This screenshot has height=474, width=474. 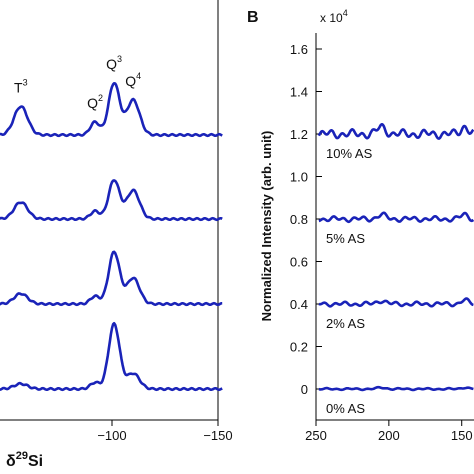 I want to click on panel-b-y-tick-label: 0, so click(x=304, y=389).